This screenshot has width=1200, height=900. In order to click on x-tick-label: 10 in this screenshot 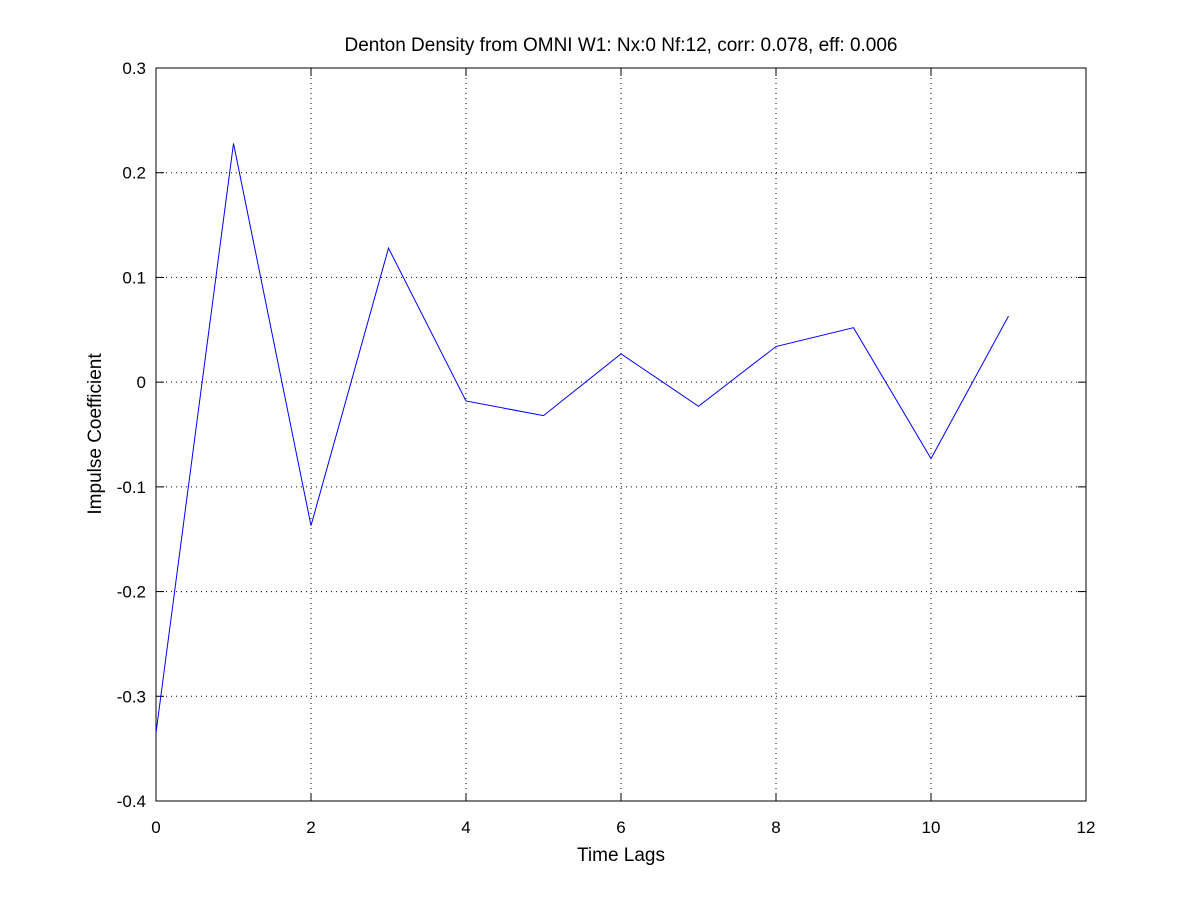, I will do `click(931, 827)`.